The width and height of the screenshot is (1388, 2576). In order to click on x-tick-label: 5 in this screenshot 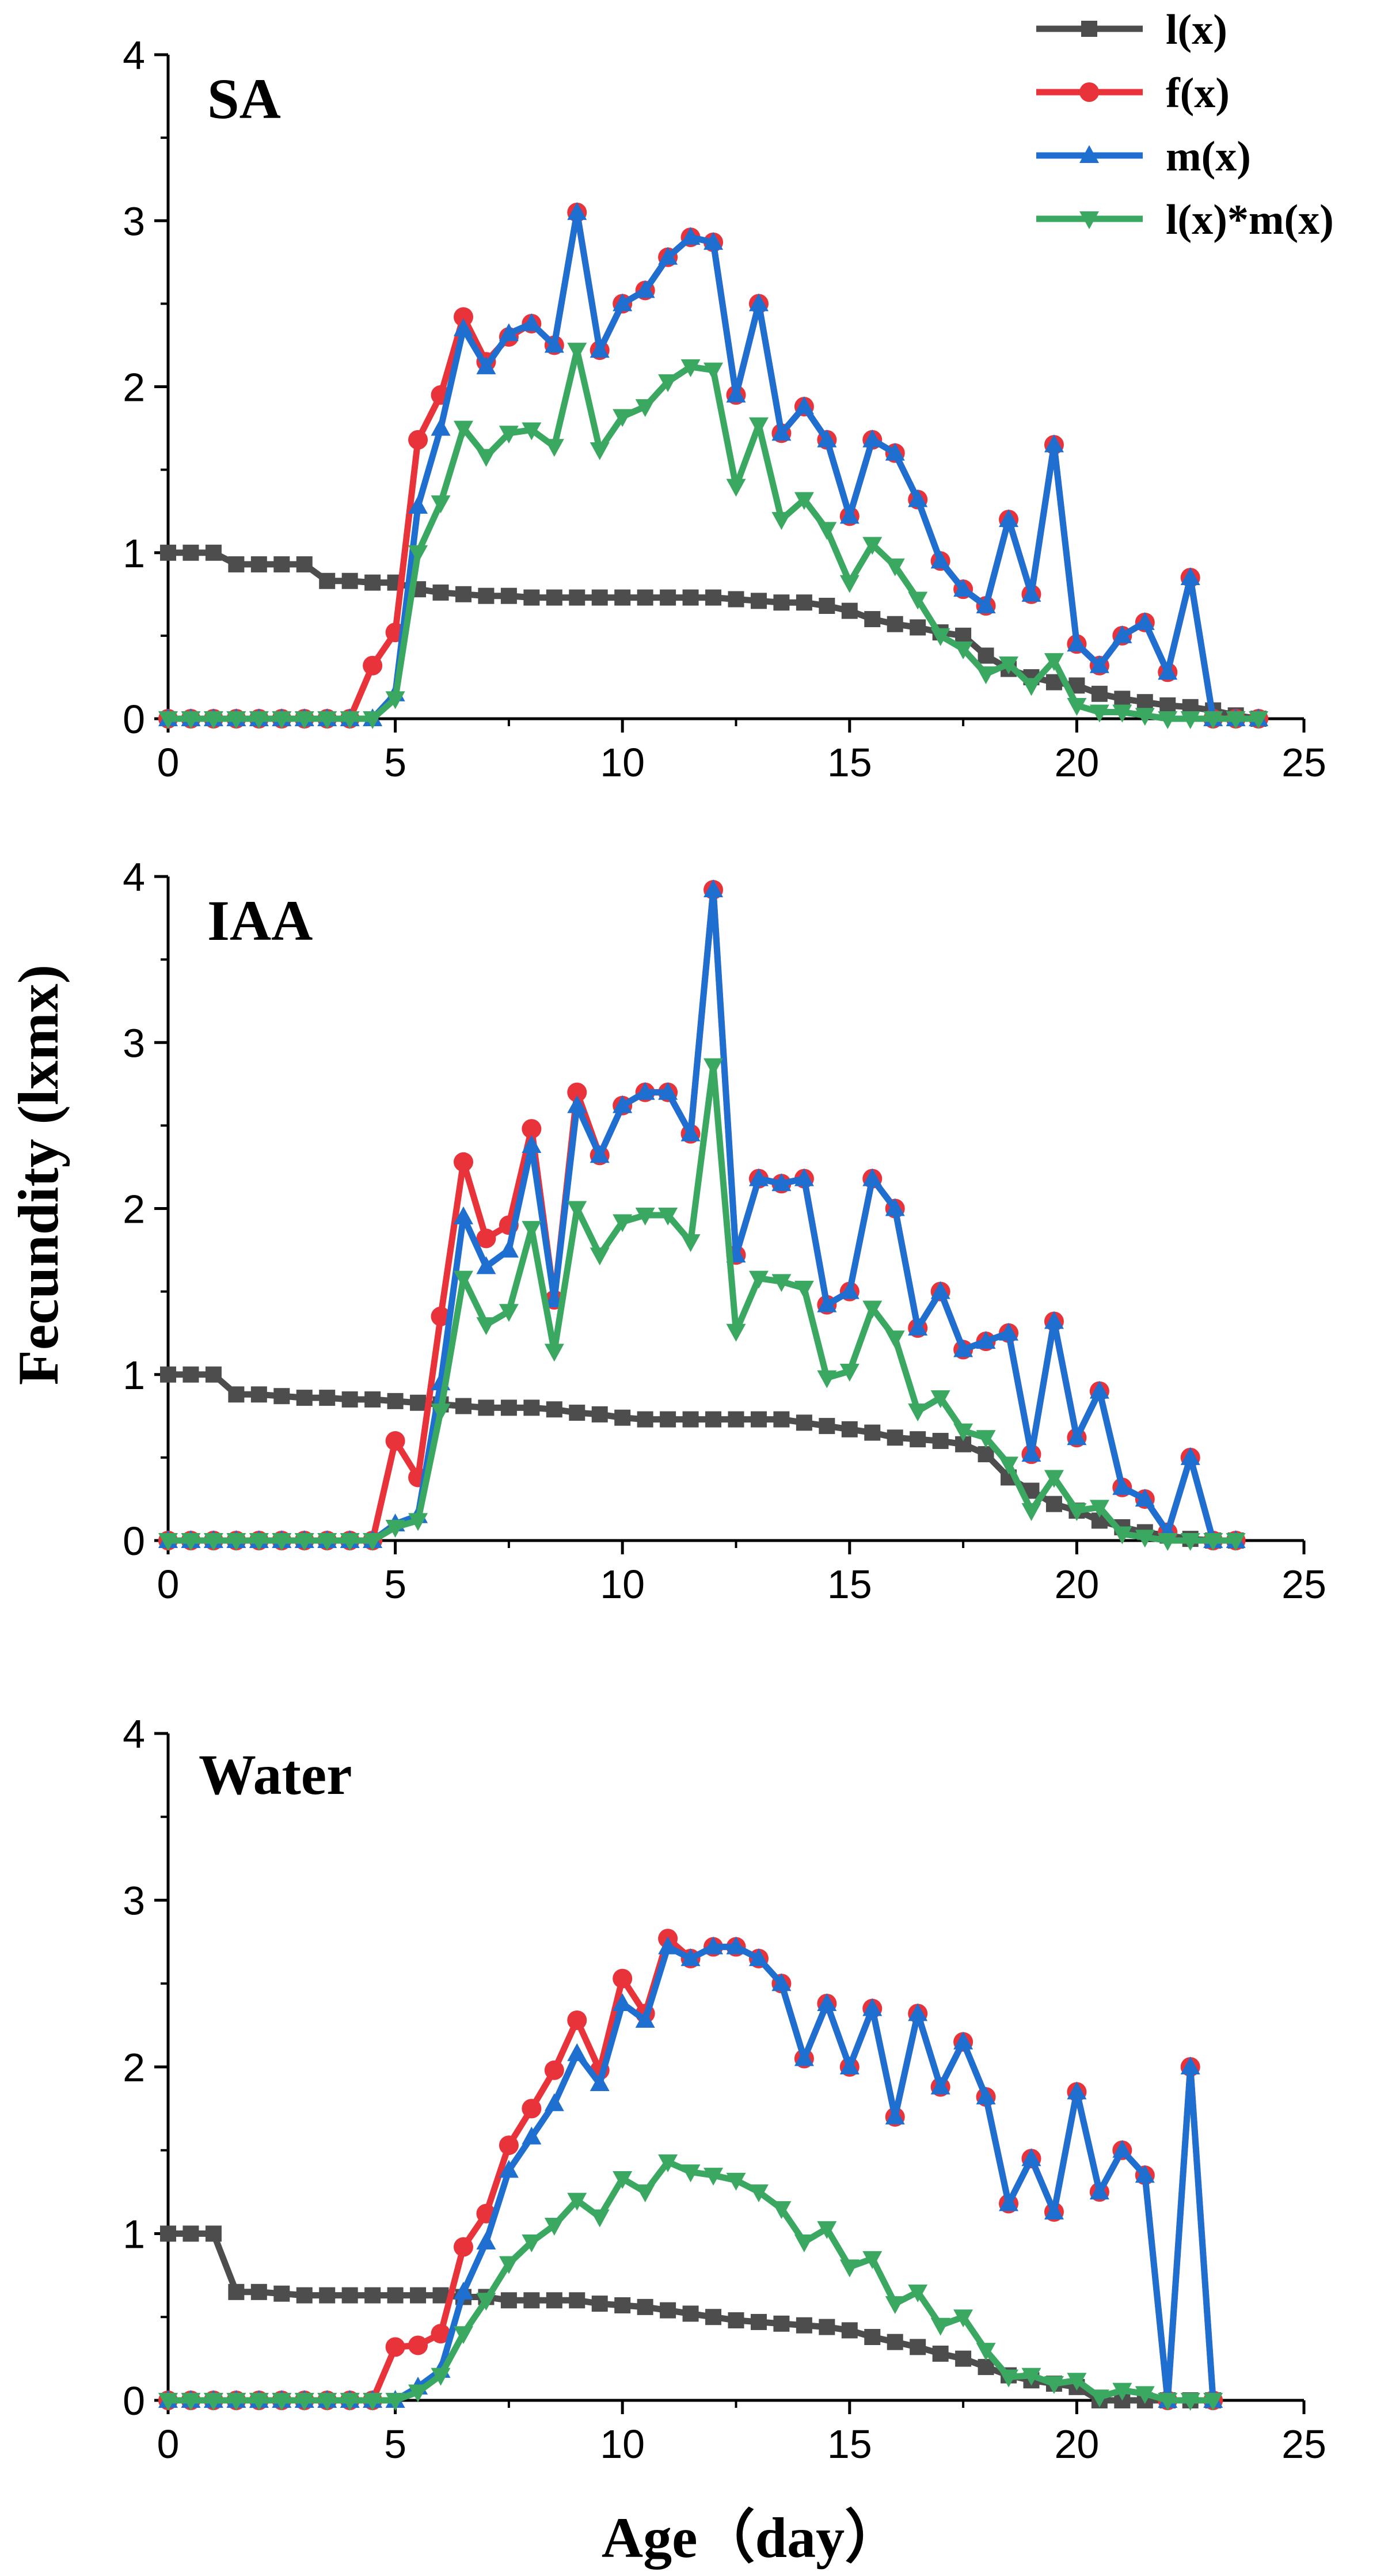, I will do `click(395, 2444)`.